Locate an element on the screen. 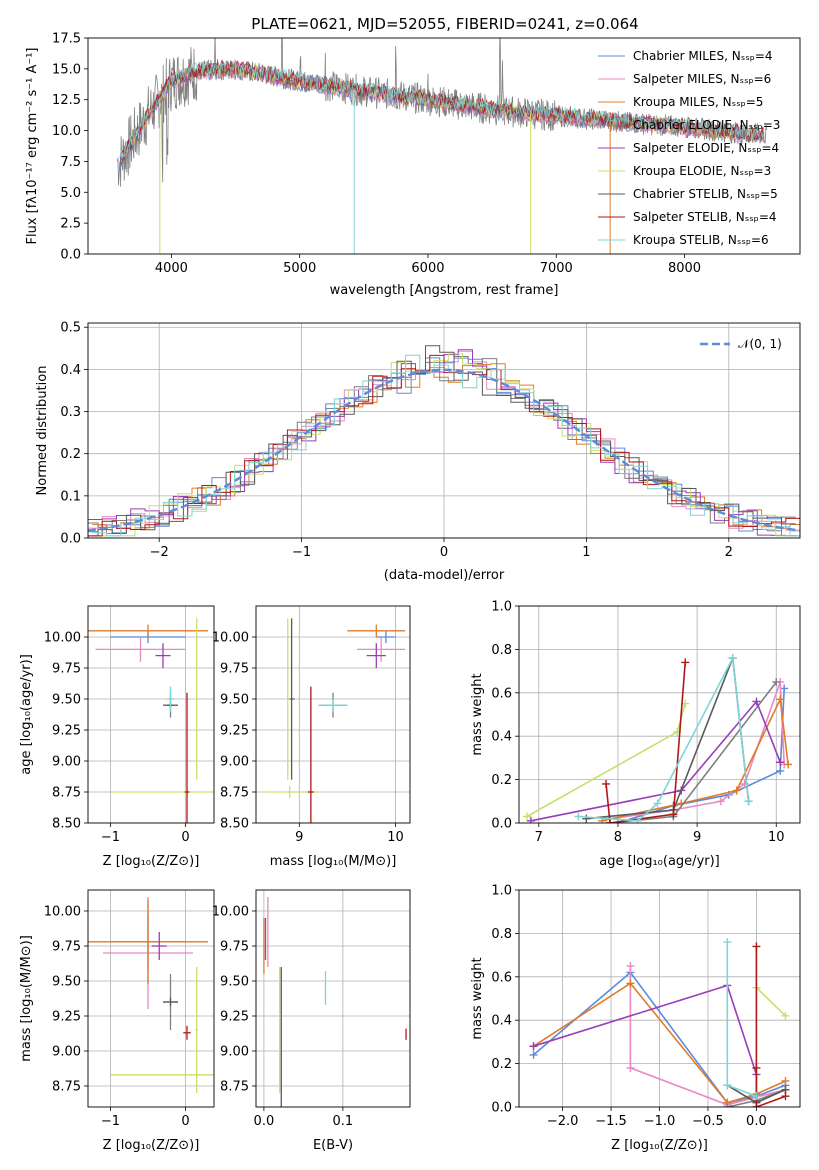 This screenshot has width=819, height=1170. y-tick-label: 17.5 is located at coordinates (66, 39).